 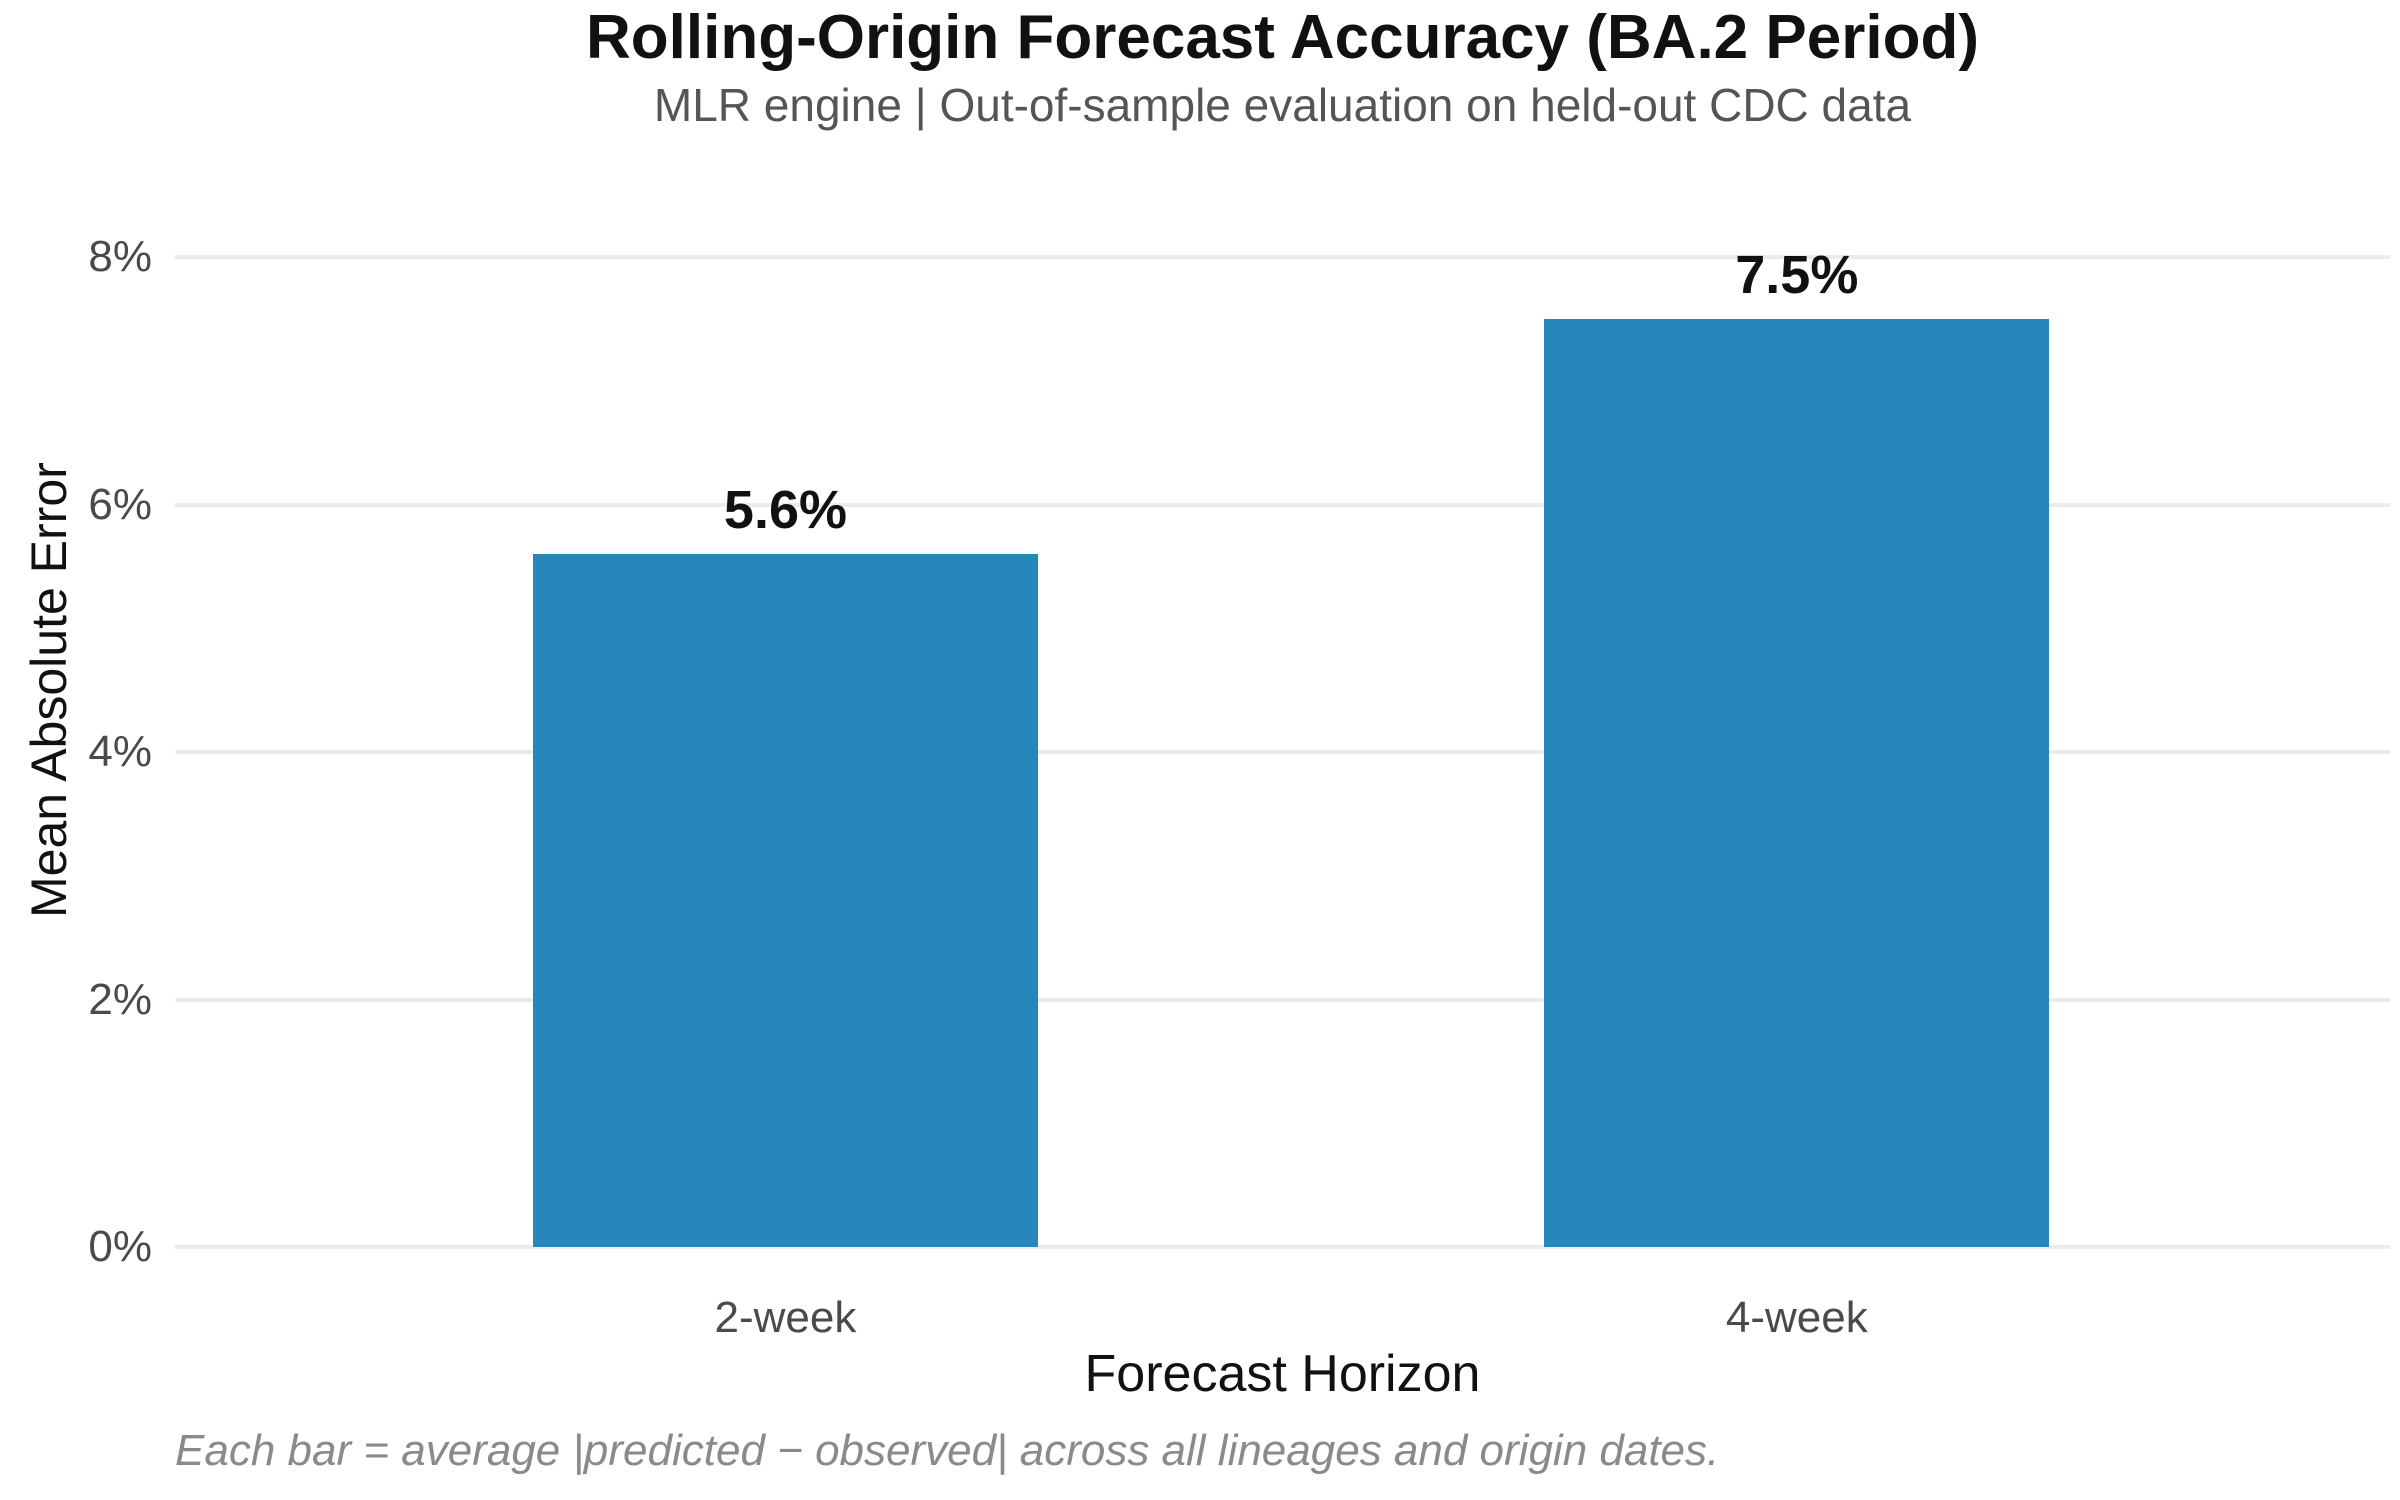 What do you see at coordinates (1797, 274) in the screenshot?
I see `bar-value-label-4-week: 7.5%` at bounding box center [1797, 274].